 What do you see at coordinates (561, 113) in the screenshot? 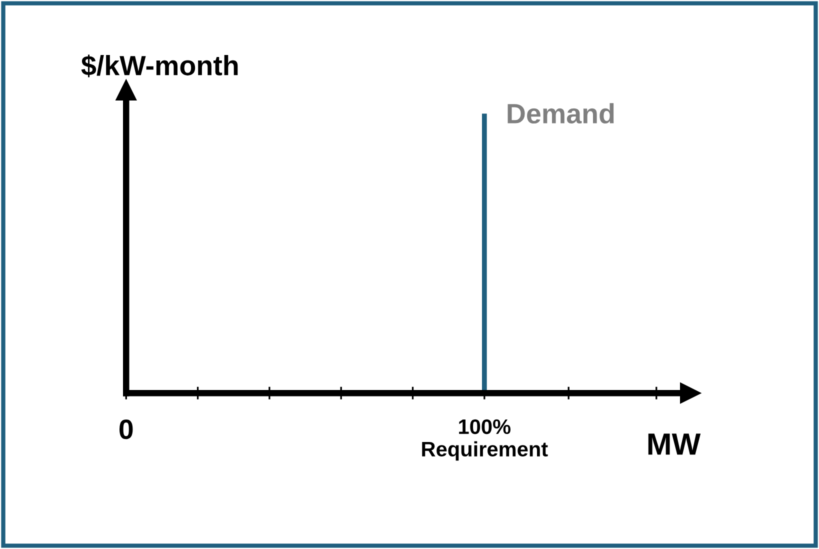
I see `series-label: Demand` at bounding box center [561, 113].